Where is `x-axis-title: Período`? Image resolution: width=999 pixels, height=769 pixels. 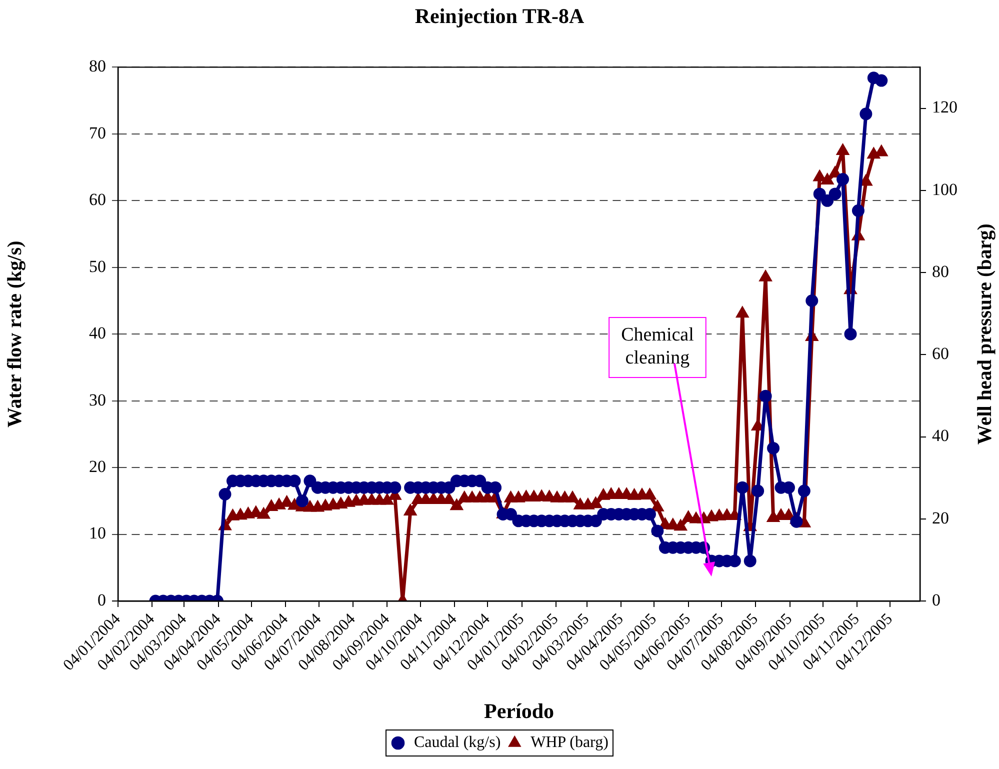 x-axis-title: Período is located at coordinates (519, 710).